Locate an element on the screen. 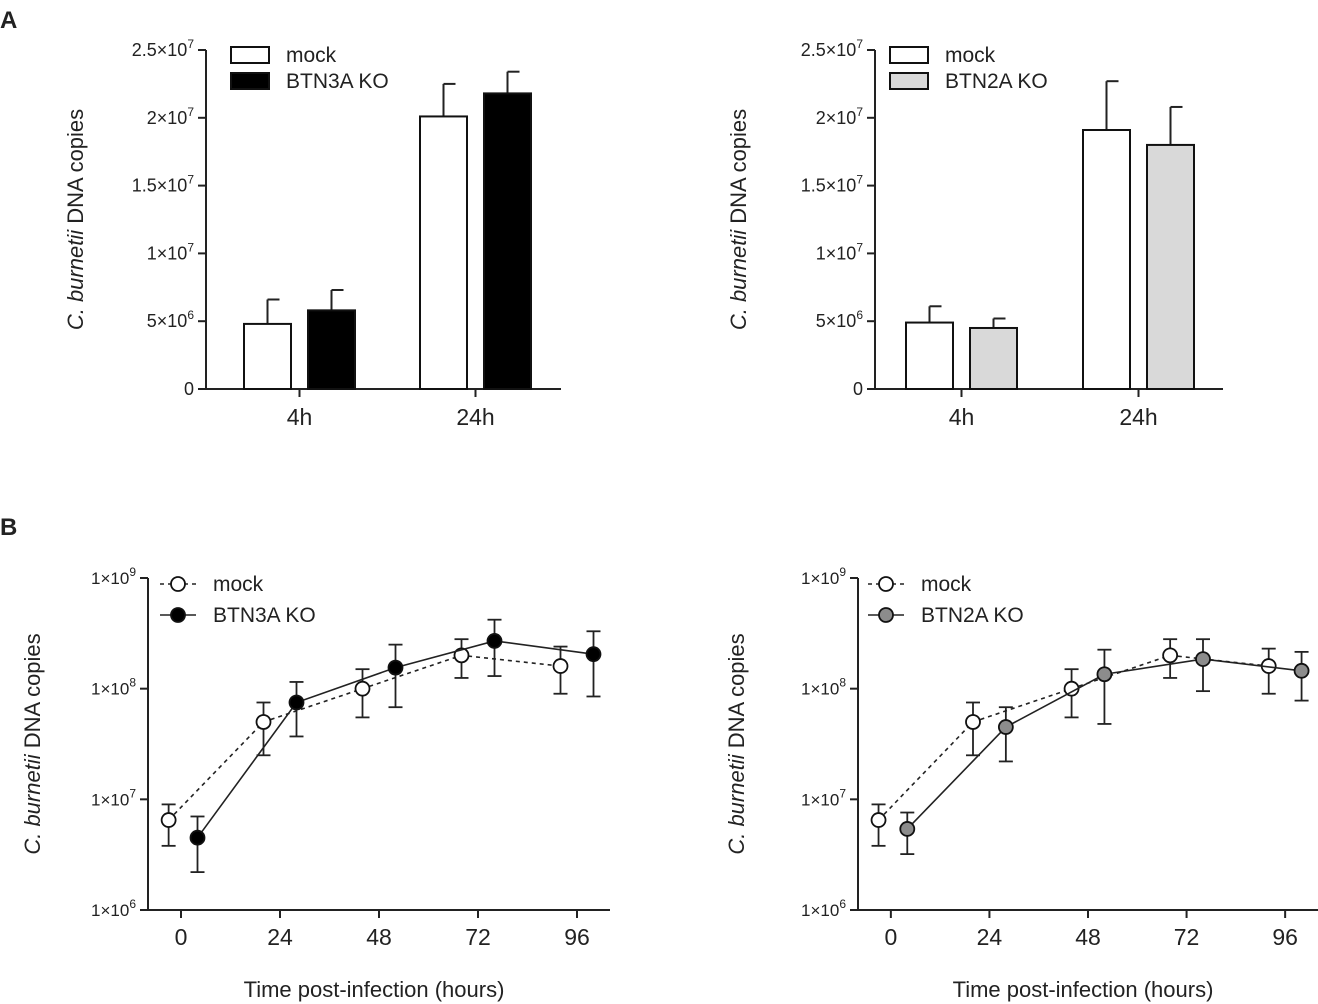 The width and height of the screenshot is (1318, 1004). series-line is located at coordinates (1073, 737).